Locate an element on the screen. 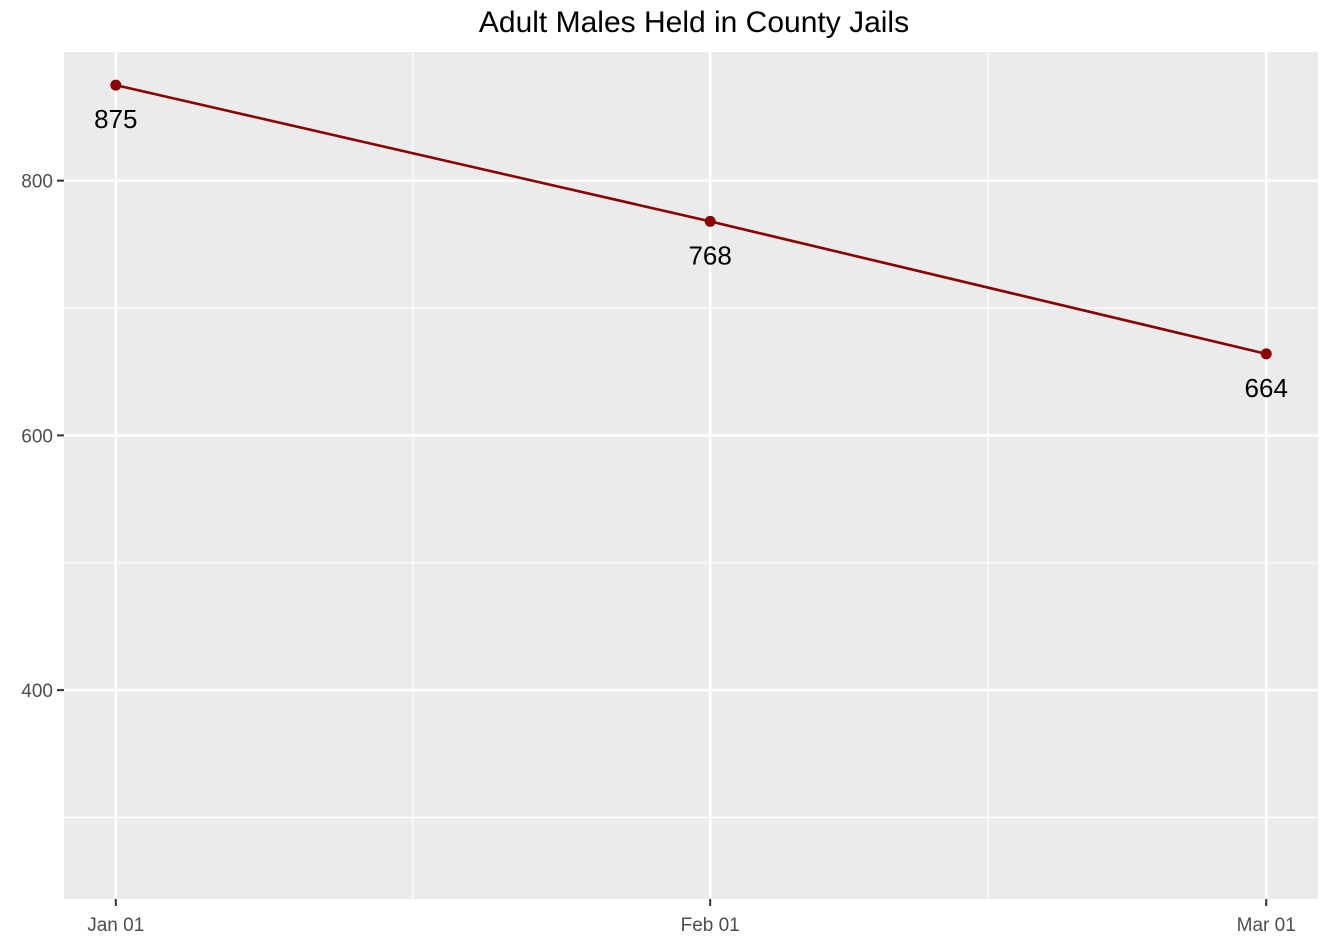 The image size is (1328, 943). x-tick-label: Mar 01 is located at coordinates (1266, 925).